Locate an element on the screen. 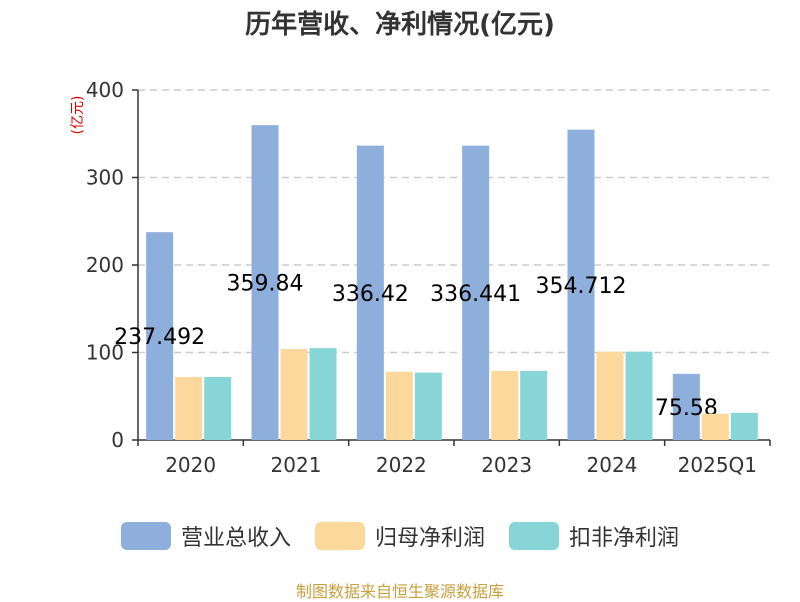  x-tick-label: 2025Q1 is located at coordinates (717, 465).